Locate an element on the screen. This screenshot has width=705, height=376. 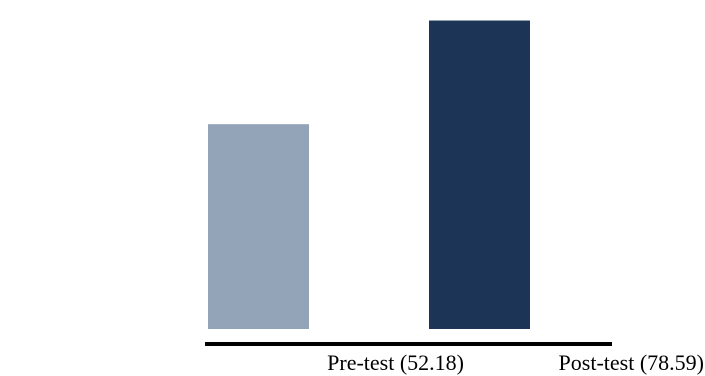
tick-labels-group: Pre-test (52.18) Post-test (78.59) is located at coordinates (515, 362).